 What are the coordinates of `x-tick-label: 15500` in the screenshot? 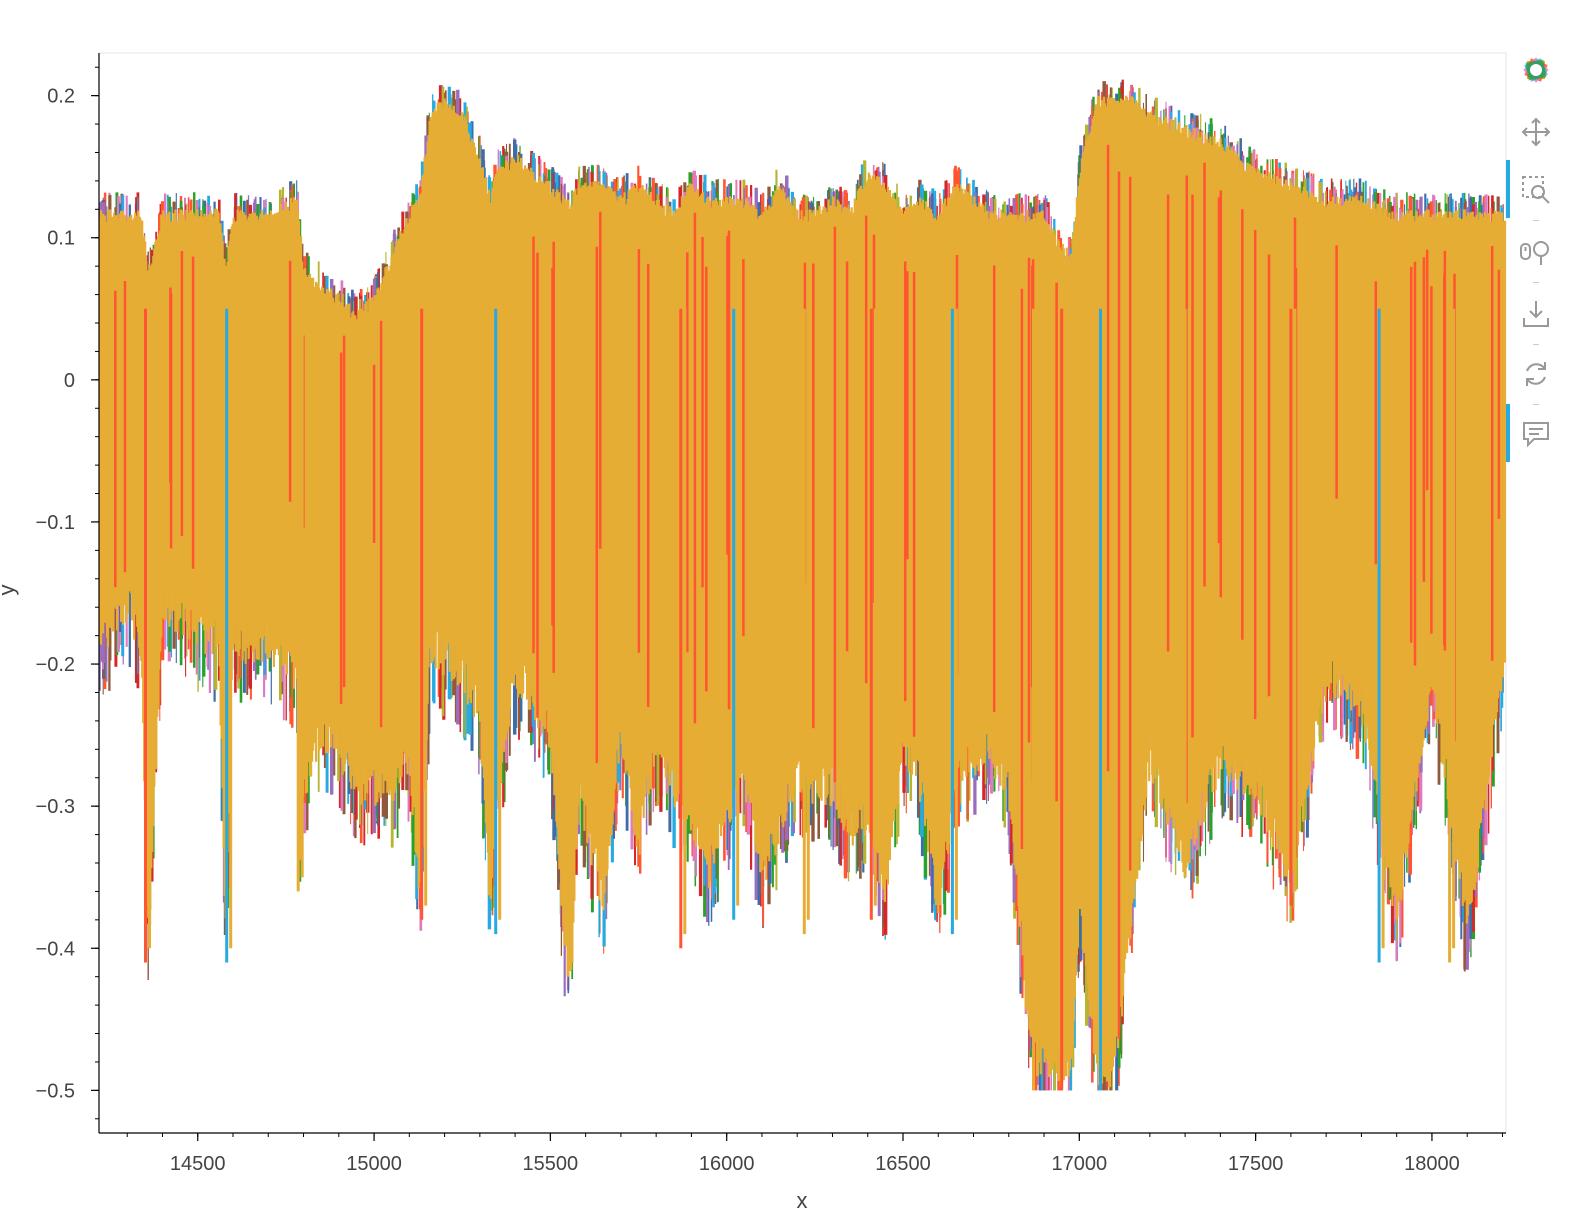 It's located at (551, 1164).